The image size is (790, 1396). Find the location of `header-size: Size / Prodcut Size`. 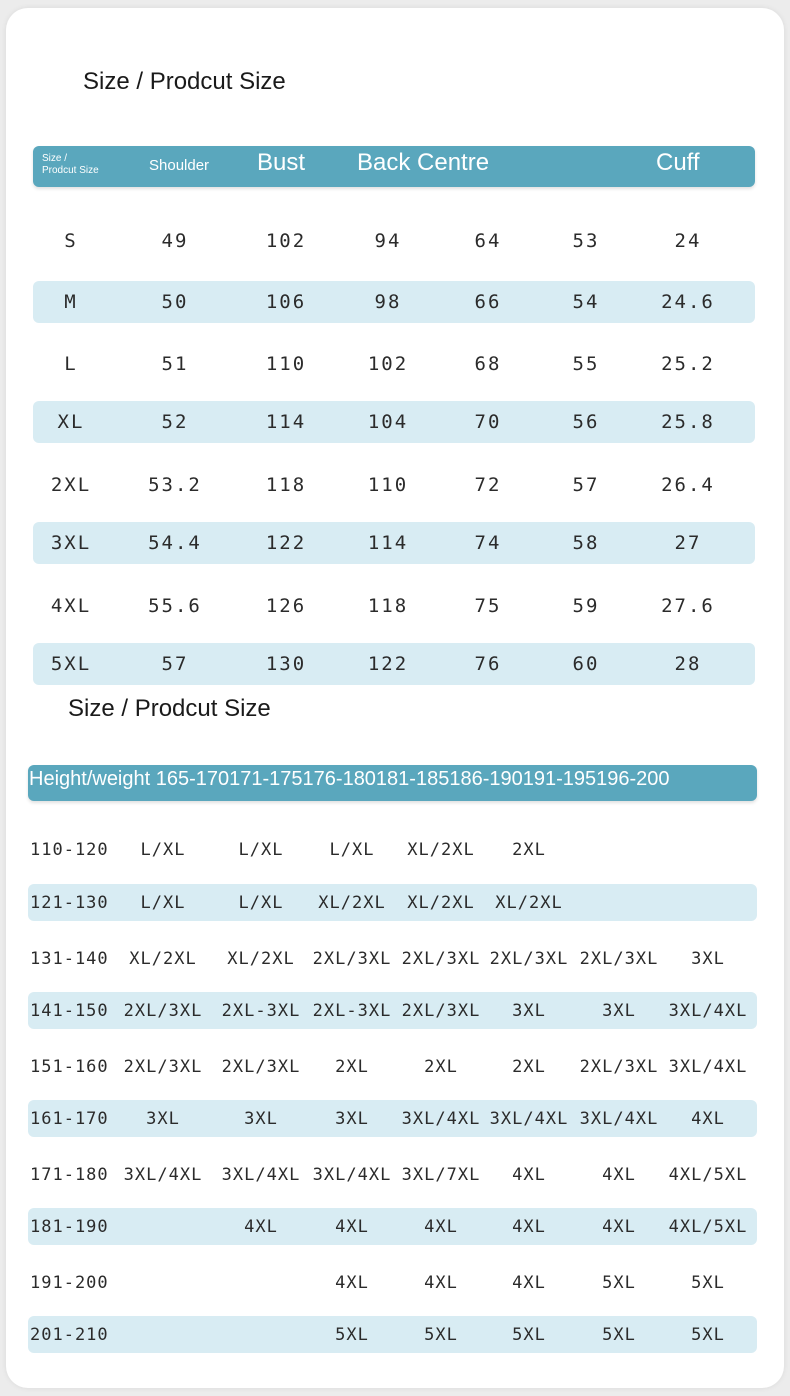

header-size: Size / Prodcut Size is located at coordinates (70, 165).